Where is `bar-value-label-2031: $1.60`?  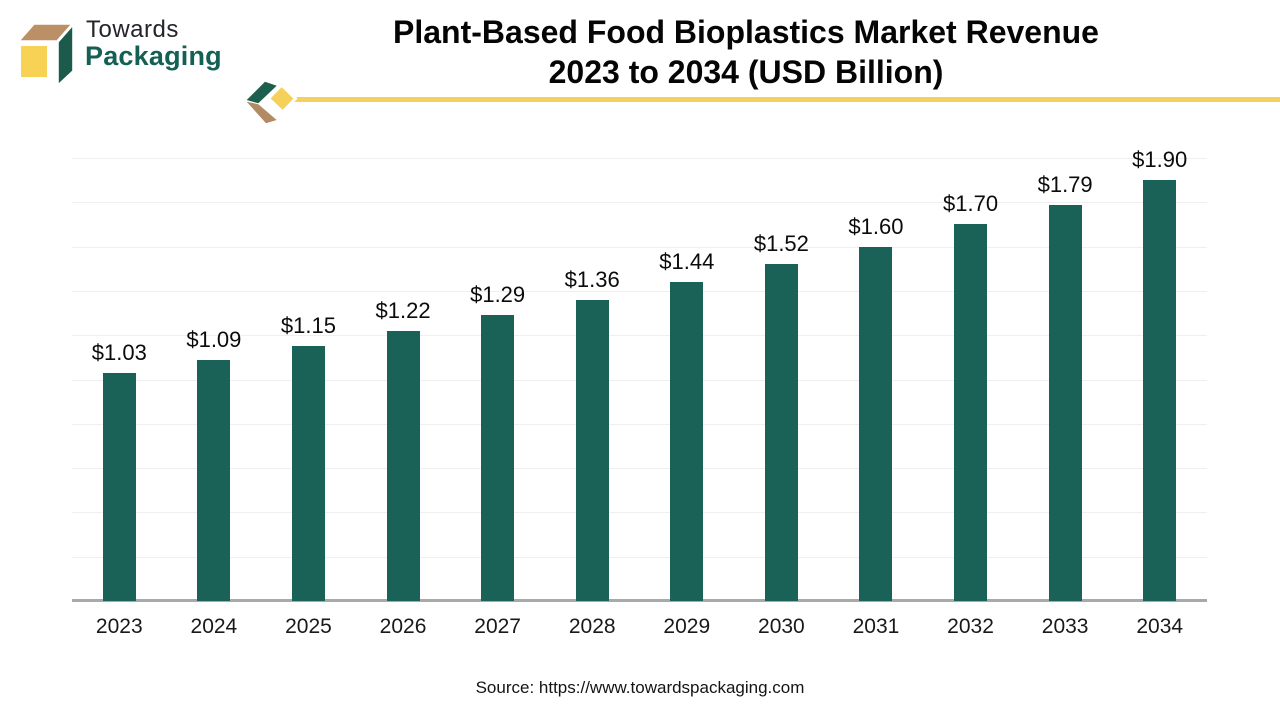 bar-value-label-2031: $1.60 is located at coordinates (876, 226).